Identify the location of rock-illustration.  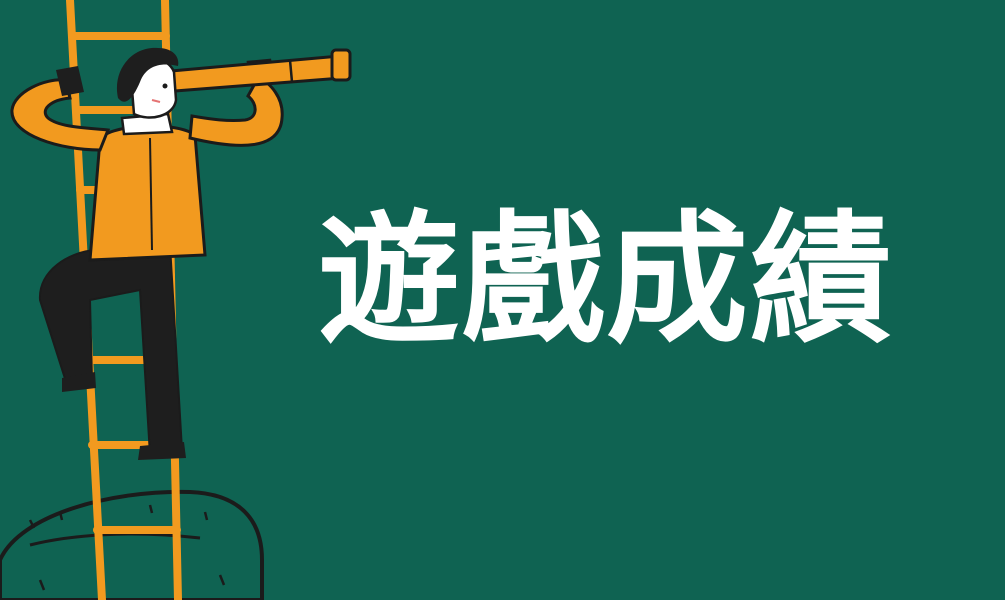
(132, 544).